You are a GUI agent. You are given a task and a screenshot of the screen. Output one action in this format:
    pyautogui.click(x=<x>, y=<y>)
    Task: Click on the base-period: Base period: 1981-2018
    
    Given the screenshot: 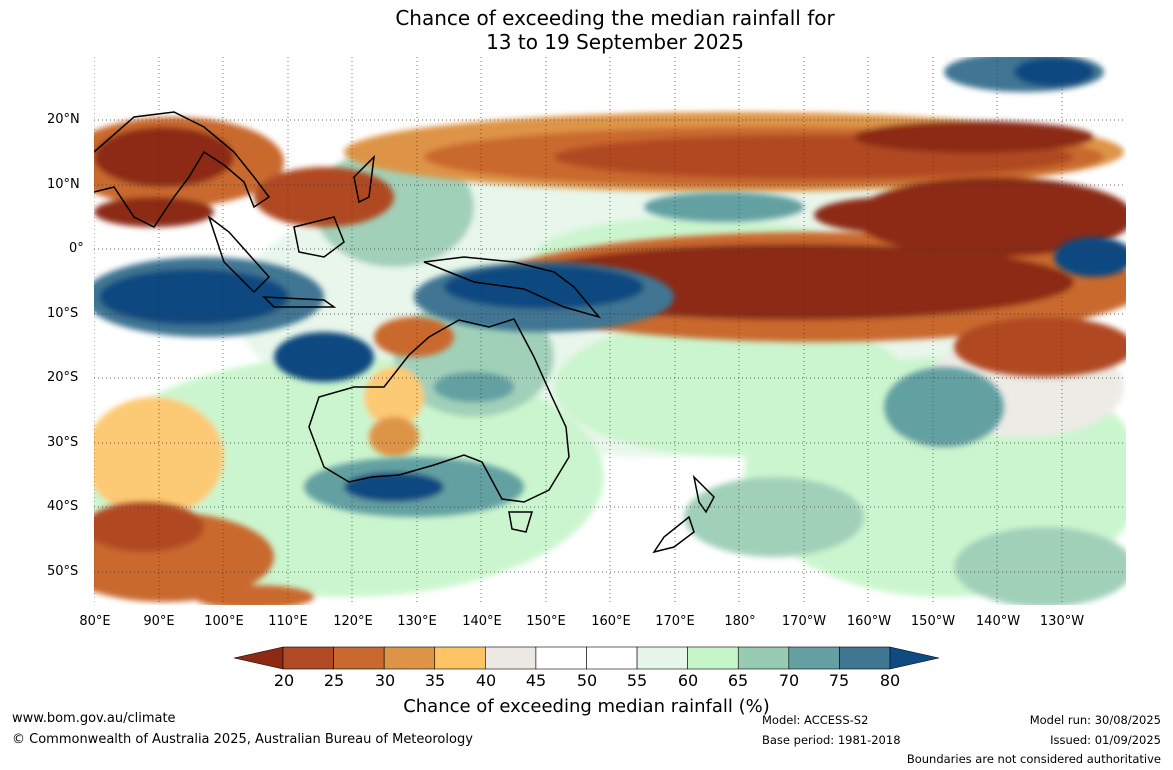 What is the action you would take?
    pyautogui.click(x=831, y=740)
    